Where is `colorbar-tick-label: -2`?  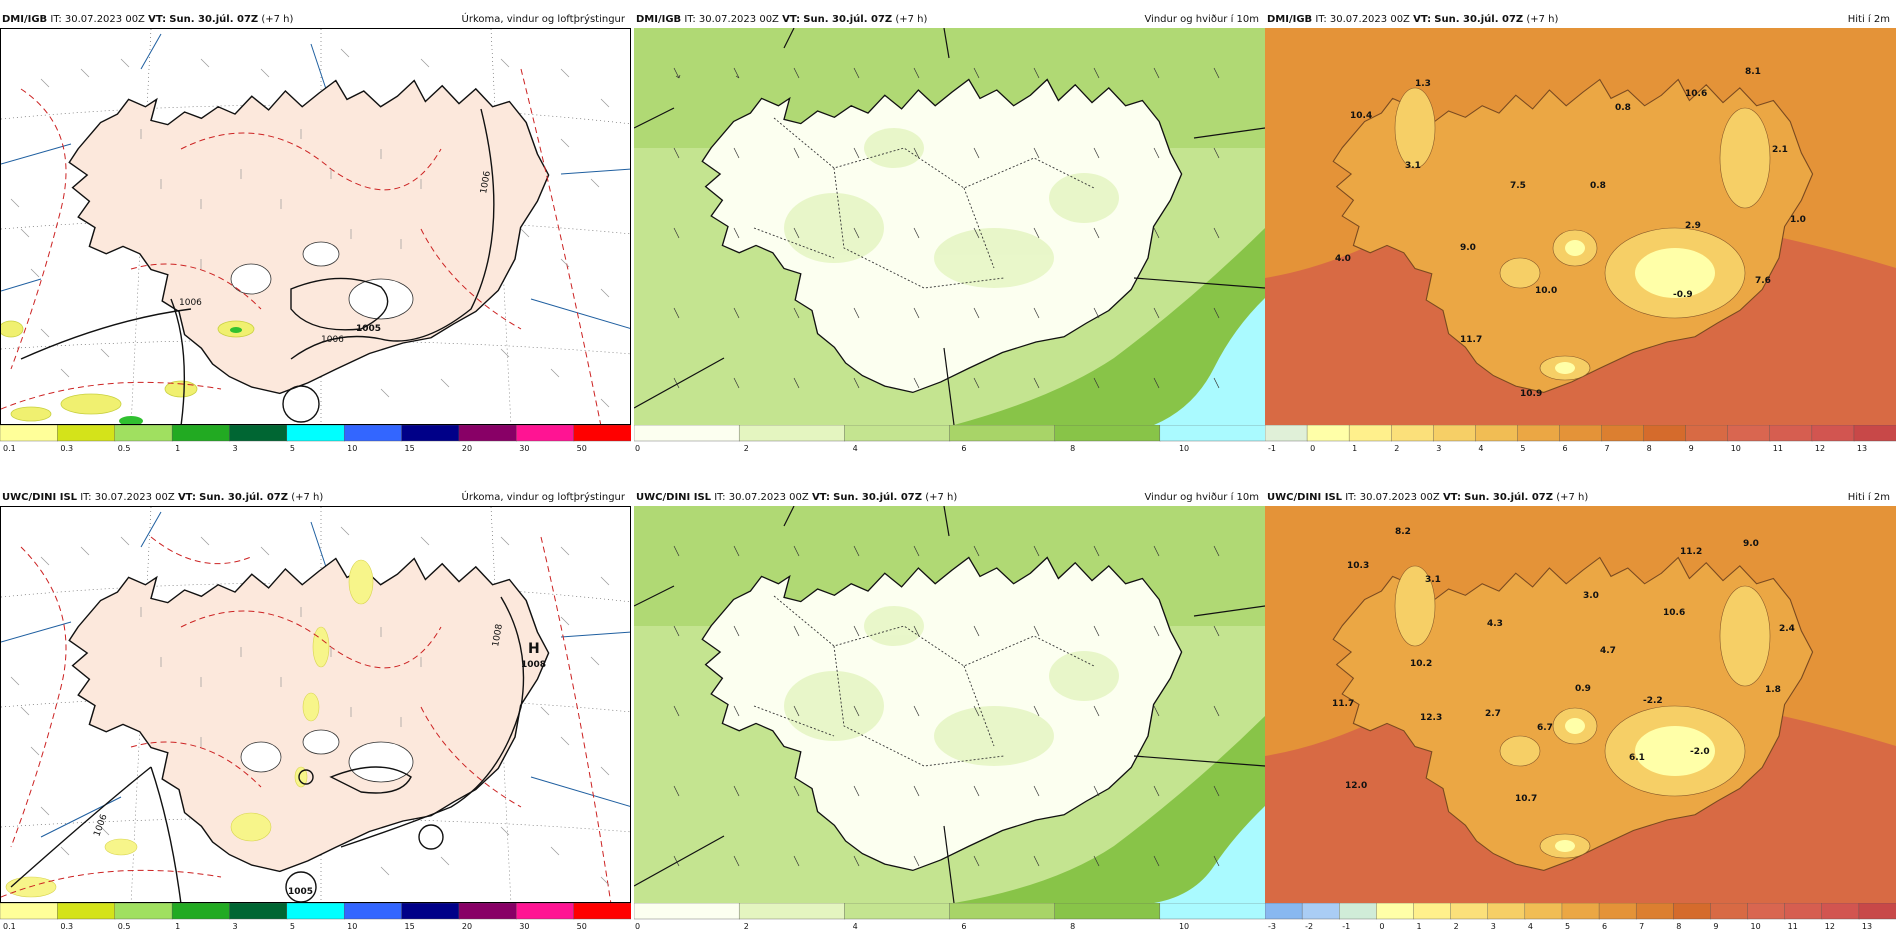
colorbar-tick-label: -2 is located at coordinates (1309, 926).